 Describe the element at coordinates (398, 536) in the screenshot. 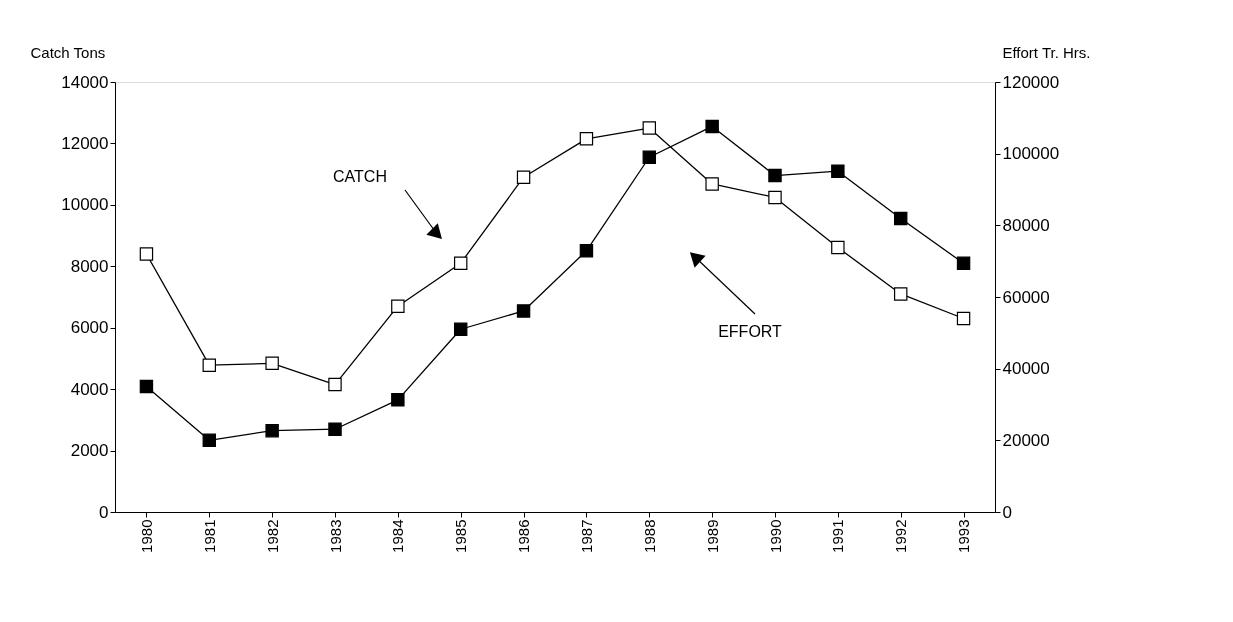

I see `x-tick-label: 1984` at that location.